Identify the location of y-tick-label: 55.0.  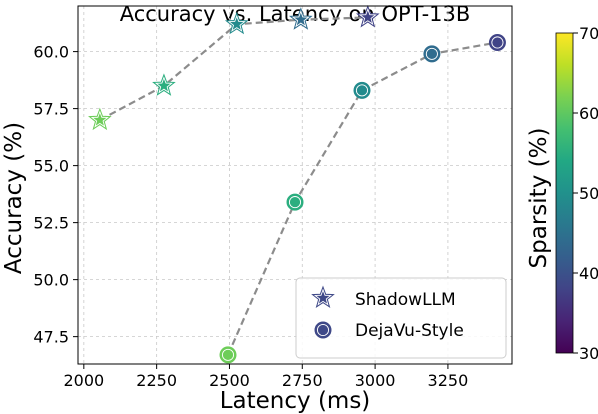
(51, 166).